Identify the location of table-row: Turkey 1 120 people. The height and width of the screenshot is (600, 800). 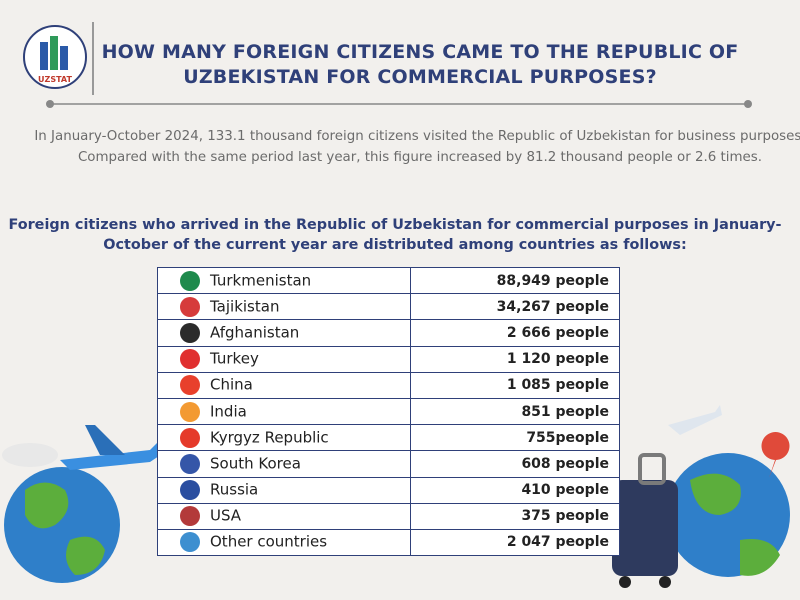
(388, 359).